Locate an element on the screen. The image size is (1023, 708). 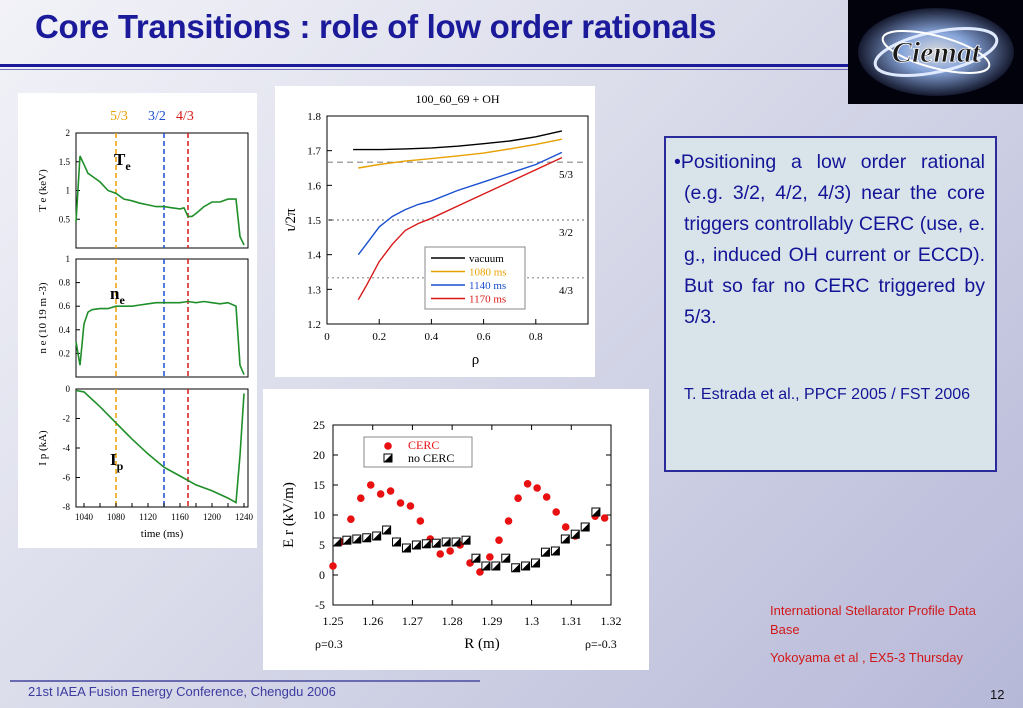
x-tick-label: 1.31 is located at coordinates (571, 621).